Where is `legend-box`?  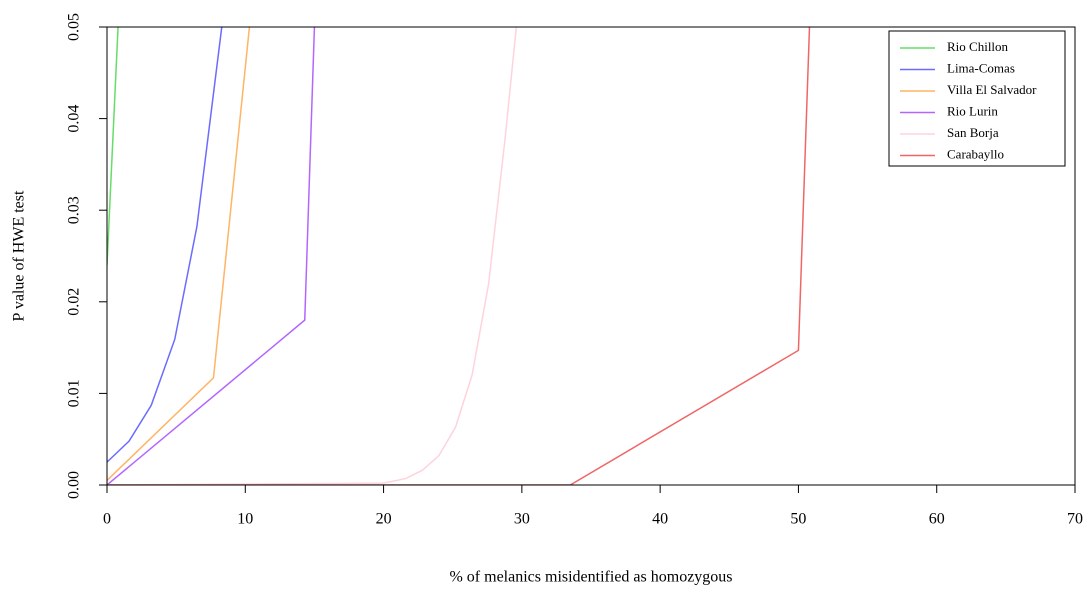
legend-box is located at coordinates (977, 98).